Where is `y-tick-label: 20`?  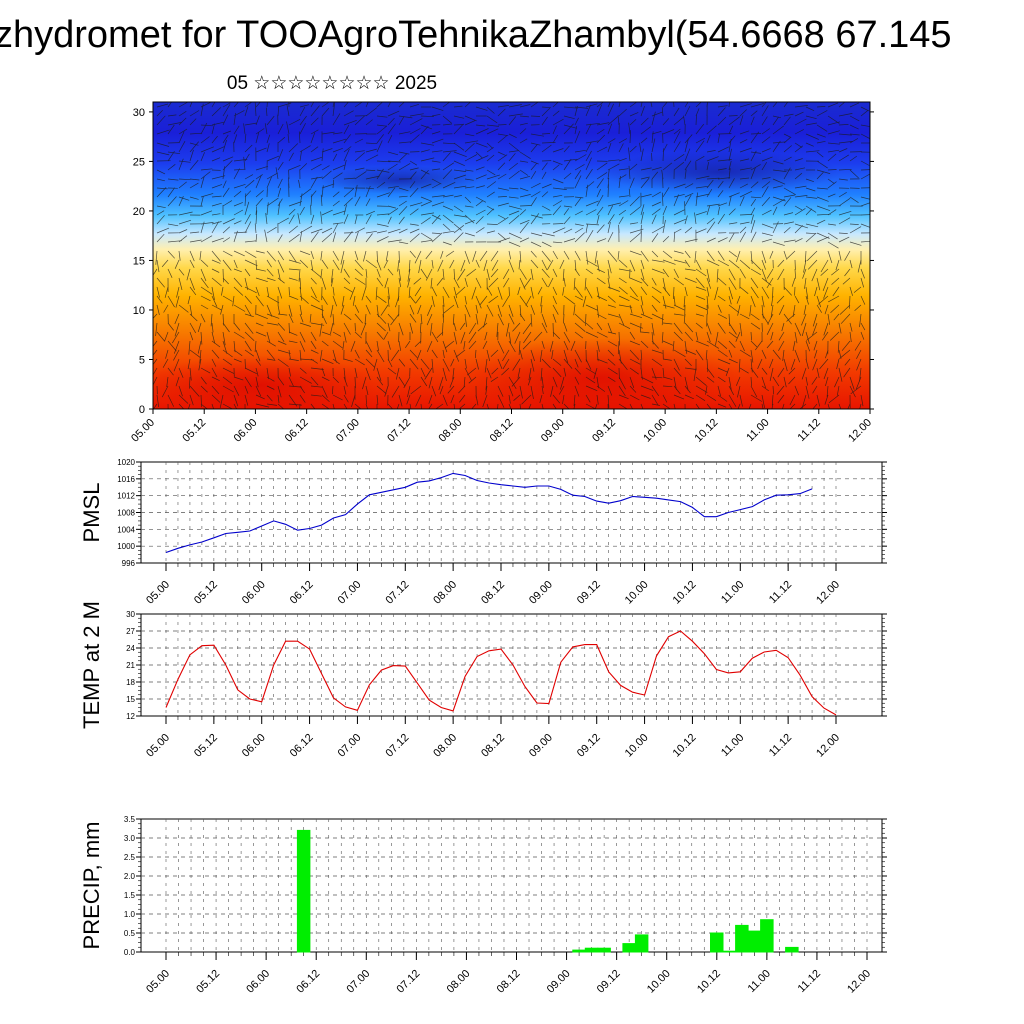 y-tick-label: 20 is located at coordinates (139, 212).